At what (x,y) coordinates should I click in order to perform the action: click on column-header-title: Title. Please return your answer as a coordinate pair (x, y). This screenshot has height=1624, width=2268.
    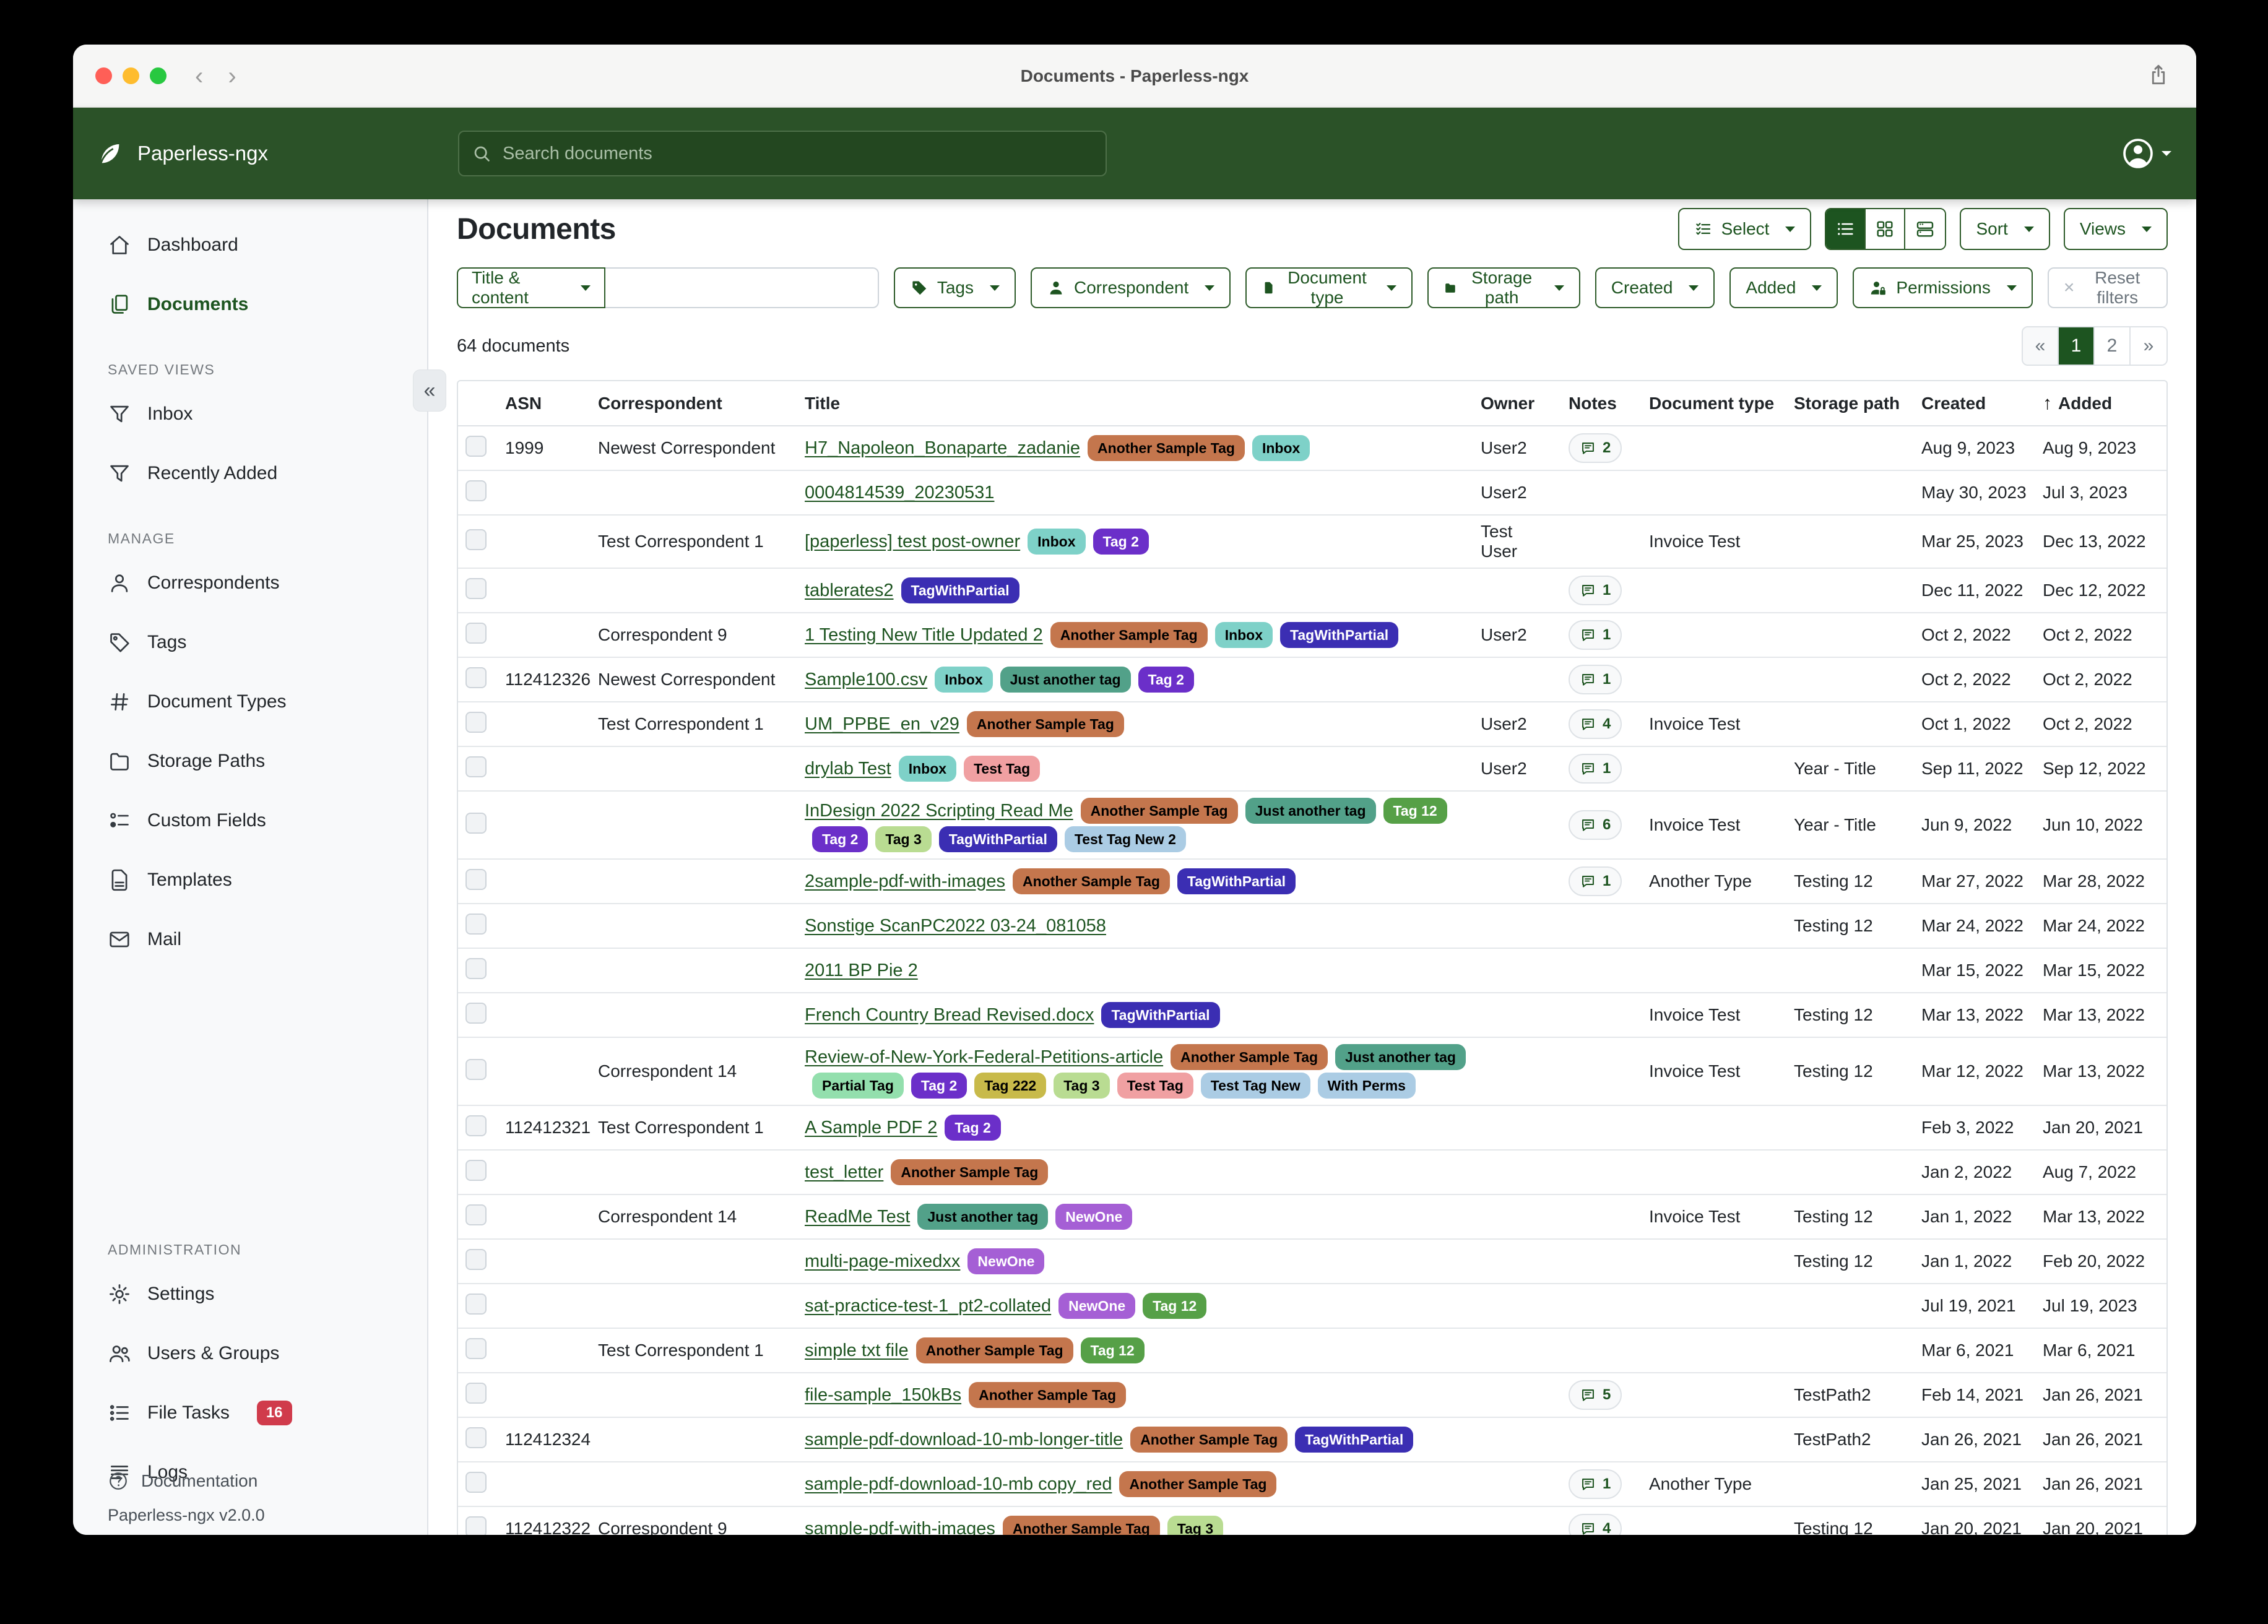
    Looking at the image, I should click on (1135, 404).